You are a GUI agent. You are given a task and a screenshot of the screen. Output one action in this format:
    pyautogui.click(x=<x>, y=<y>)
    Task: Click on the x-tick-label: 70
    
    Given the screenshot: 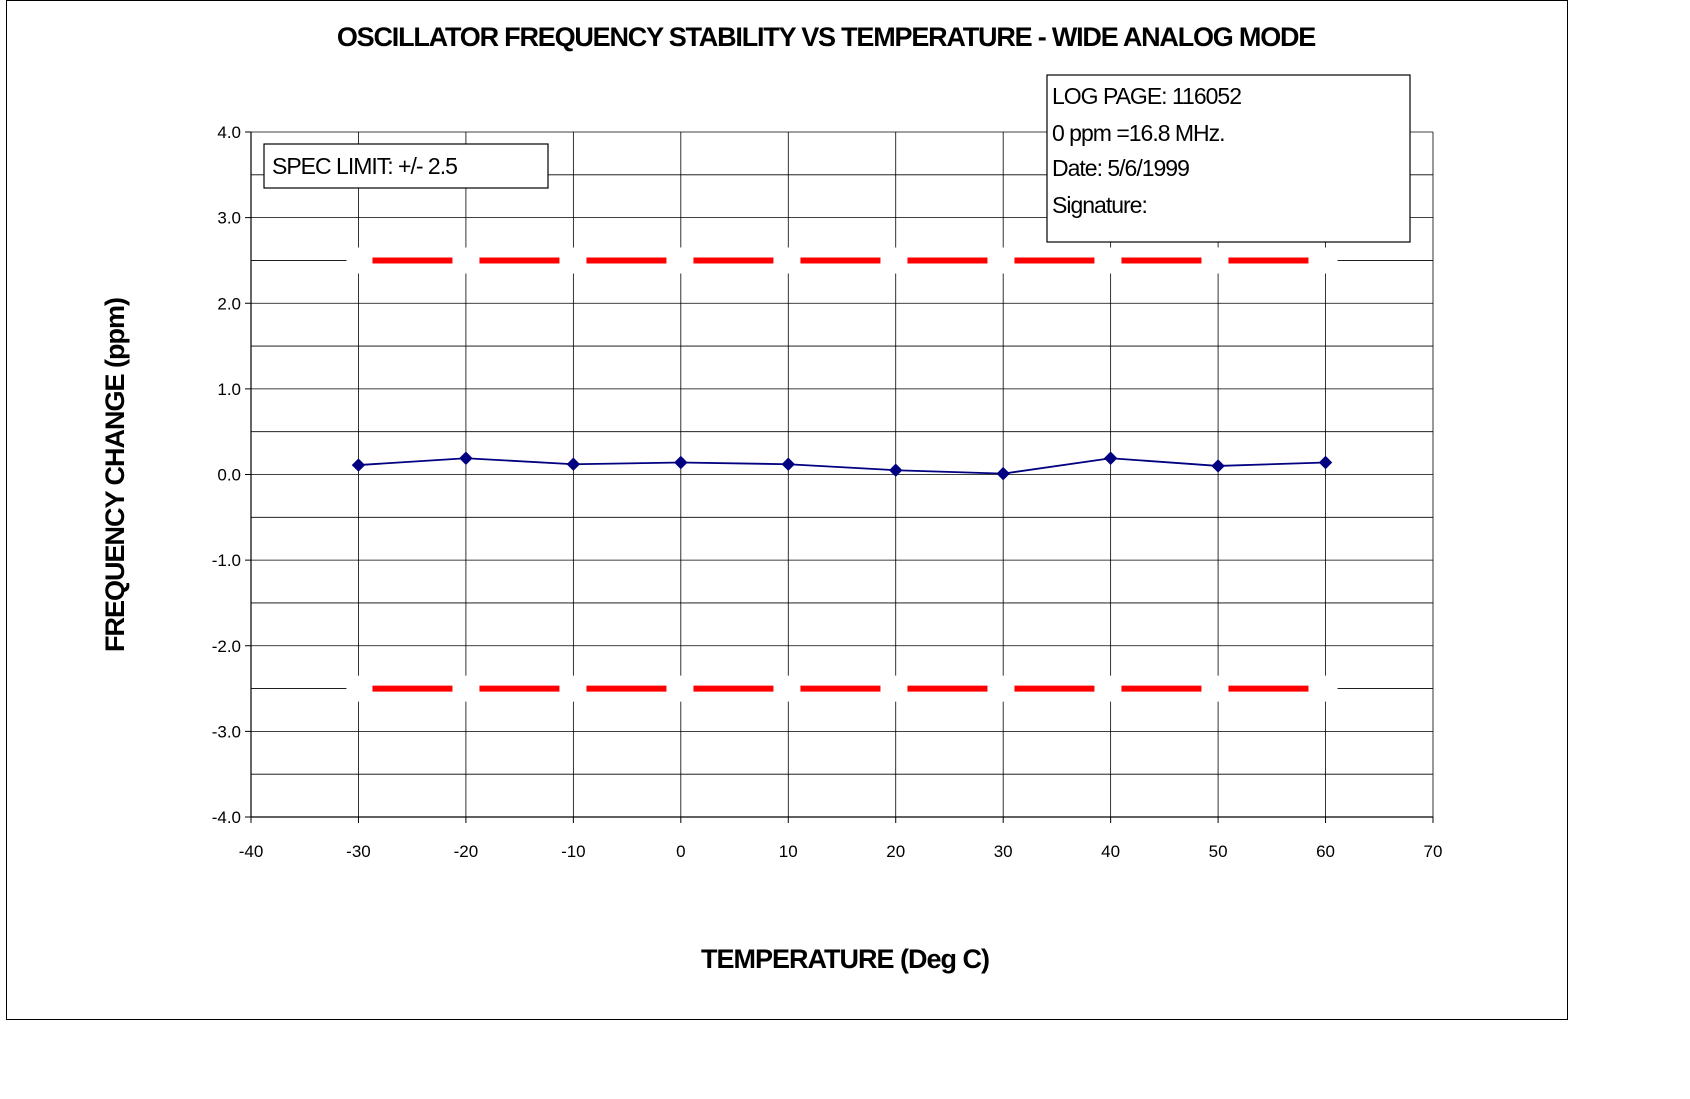 What is the action you would take?
    pyautogui.click(x=1433, y=851)
    